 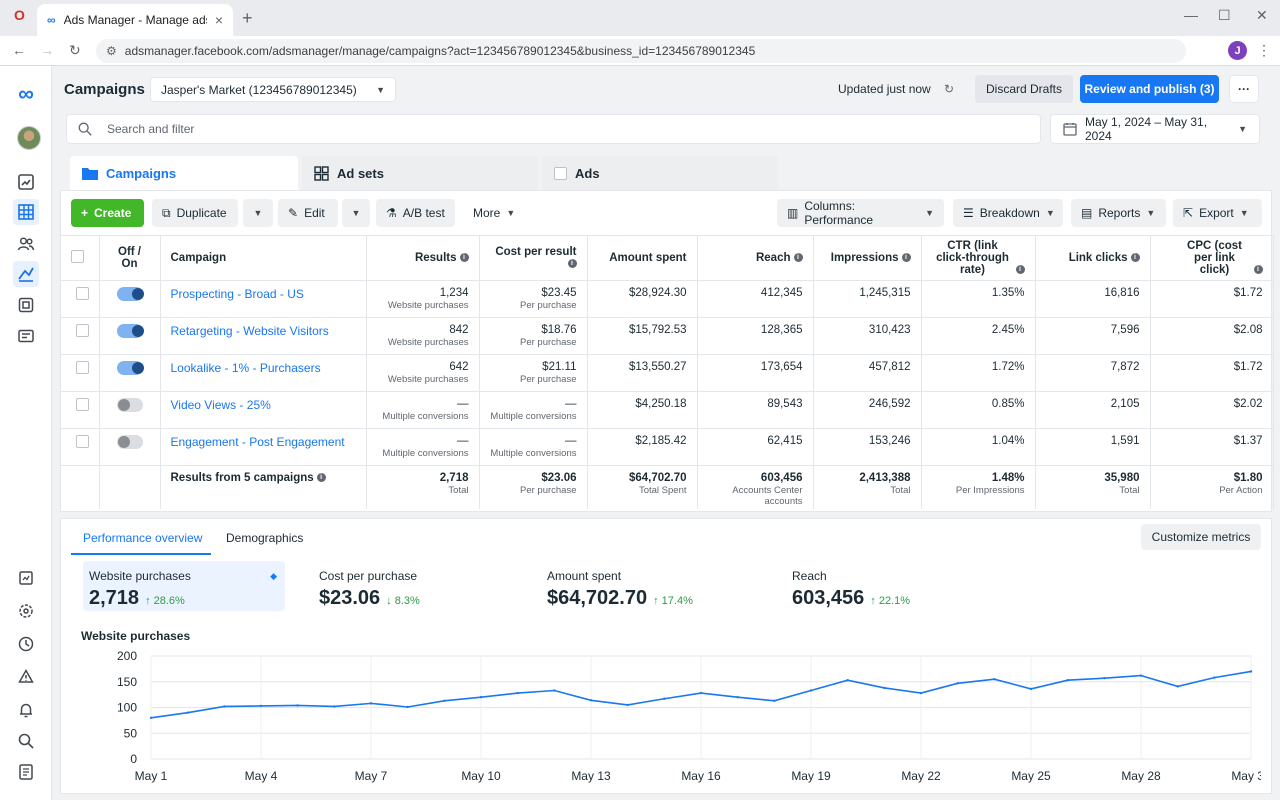 What do you see at coordinates (258, 213) in the screenshot?
I see `duplicate-dropdown: ▼` at bounding box center [258, 213].